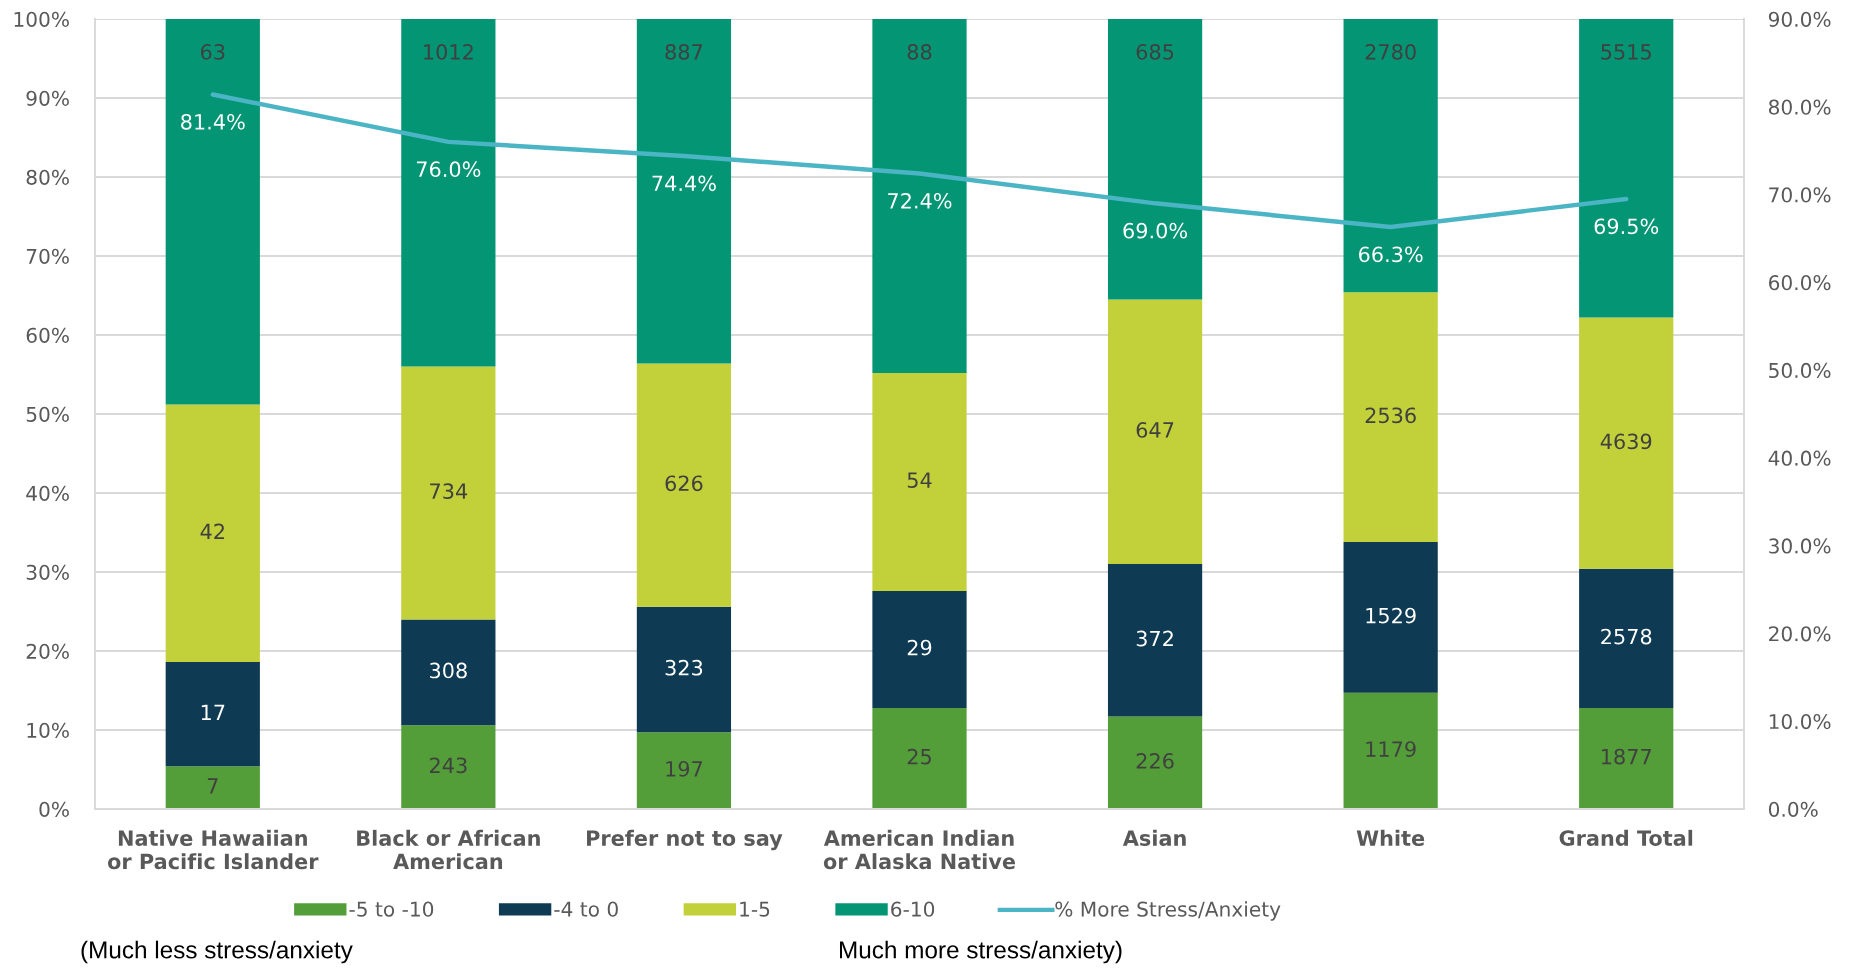  What do you see at coordinates (684, 52) in the screenshot?
I see `annotation: 887` at bounding box center [684, 52].